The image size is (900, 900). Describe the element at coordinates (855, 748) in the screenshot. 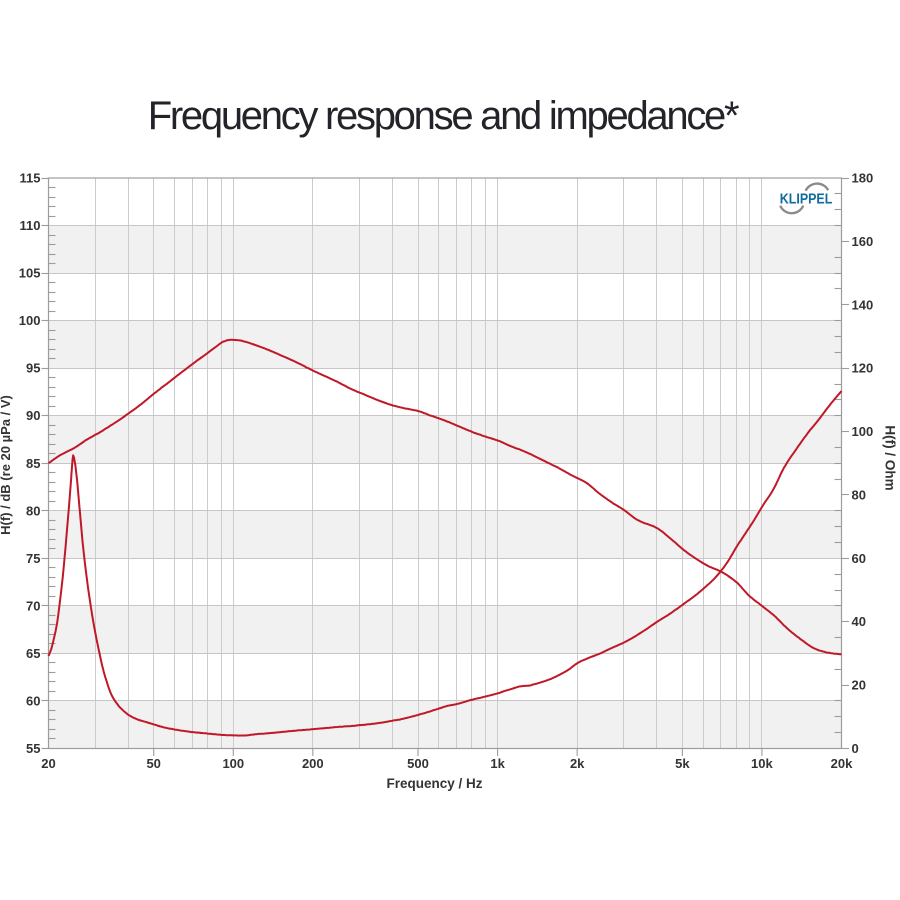

I see `svg-text: 0` at that location.